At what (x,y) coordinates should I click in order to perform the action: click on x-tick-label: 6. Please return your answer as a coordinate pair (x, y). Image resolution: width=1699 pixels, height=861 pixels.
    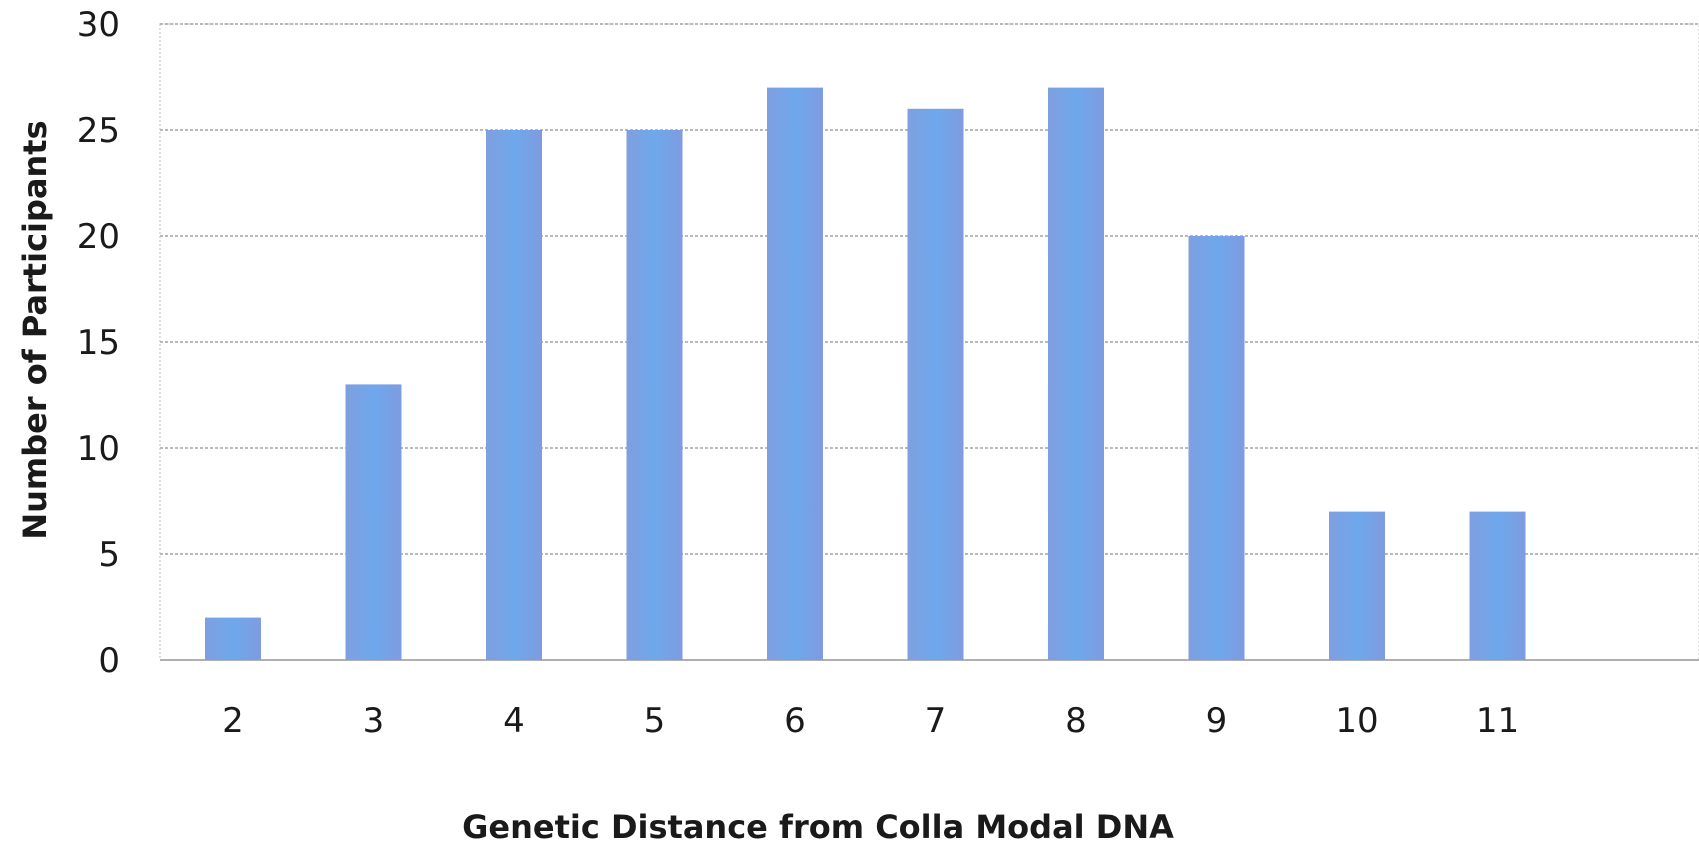
    Looking at the image, I should click on (795, 721).